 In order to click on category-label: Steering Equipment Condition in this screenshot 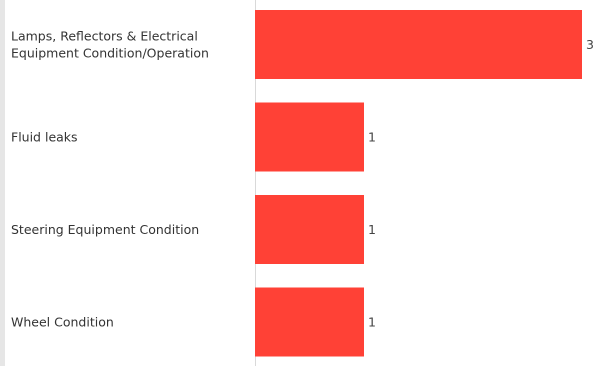, I will do `click(105, 229)`.